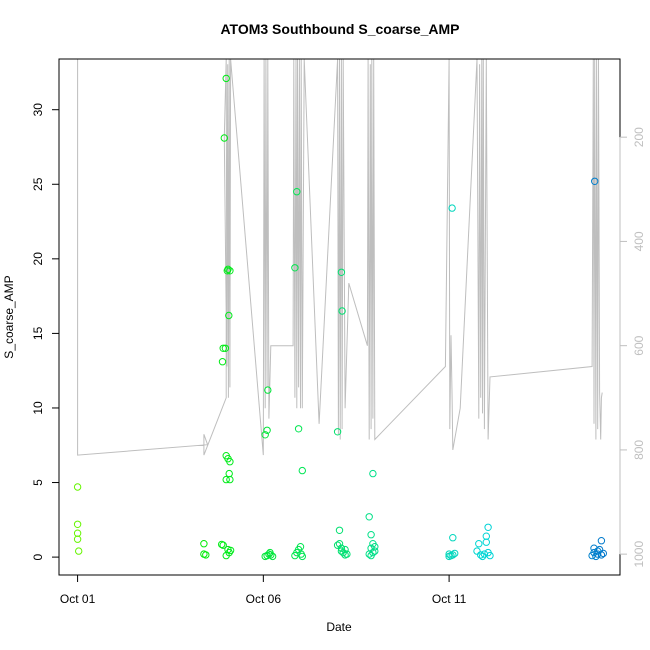 The width and height of the screenshot is (650, 650). I want to click on y-axis-label: S_coarse_AMP, so click(9, 316).